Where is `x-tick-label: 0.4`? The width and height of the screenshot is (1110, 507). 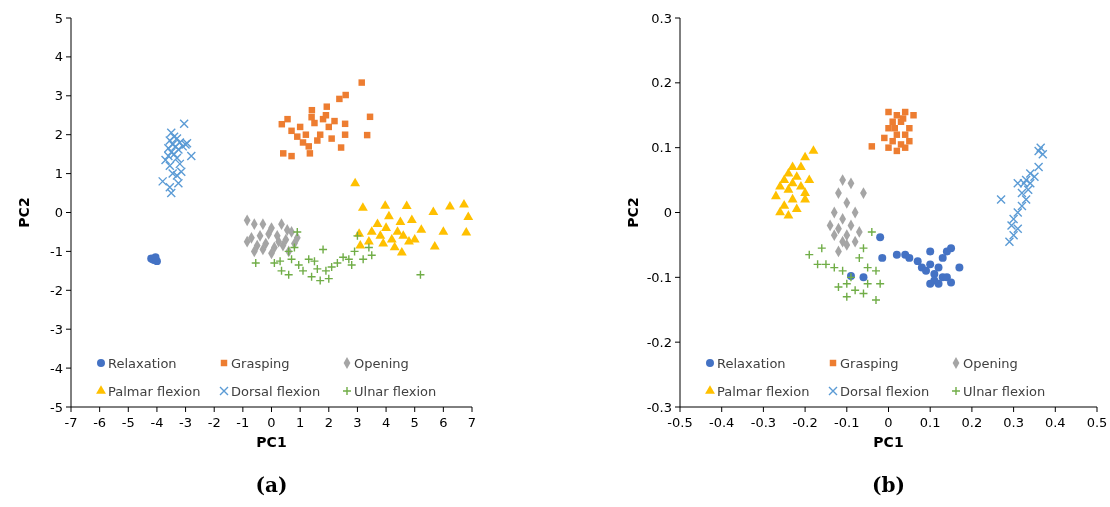
x-tick-label: 0.4 is located at coordinates (1055, 422).